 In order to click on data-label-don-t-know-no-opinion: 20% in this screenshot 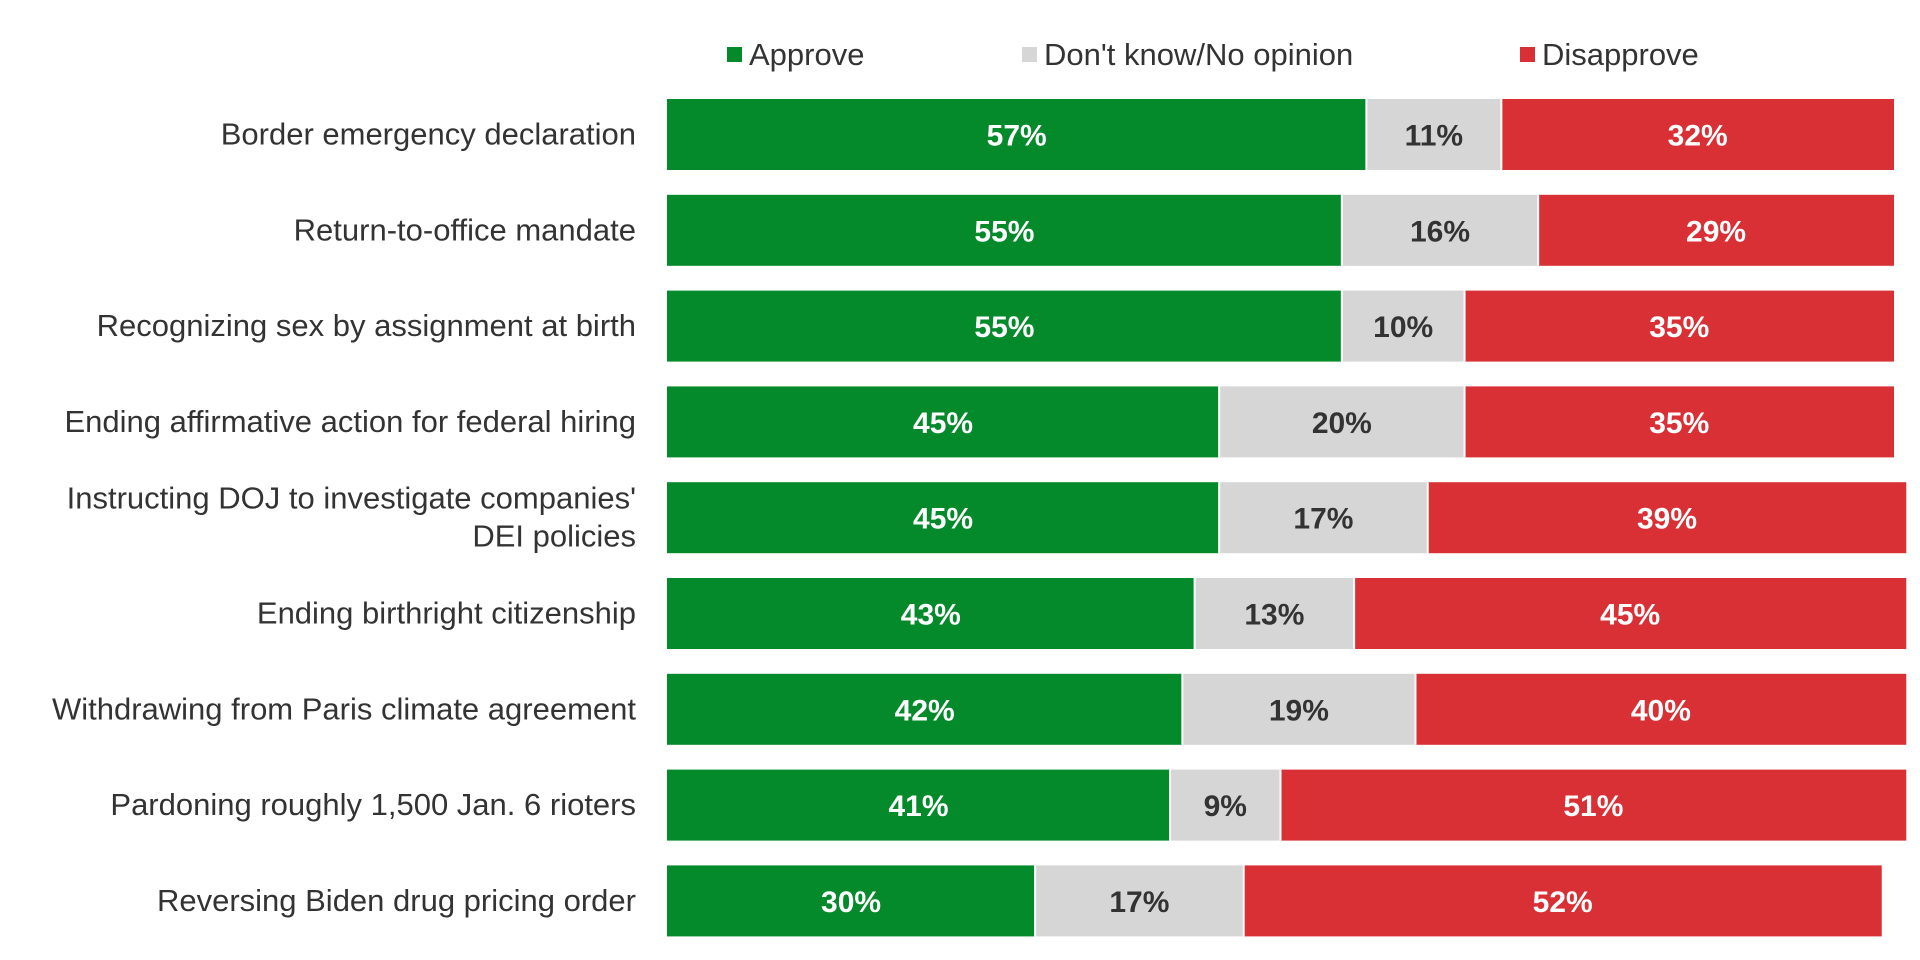, I will do `click(1342, 423)`.